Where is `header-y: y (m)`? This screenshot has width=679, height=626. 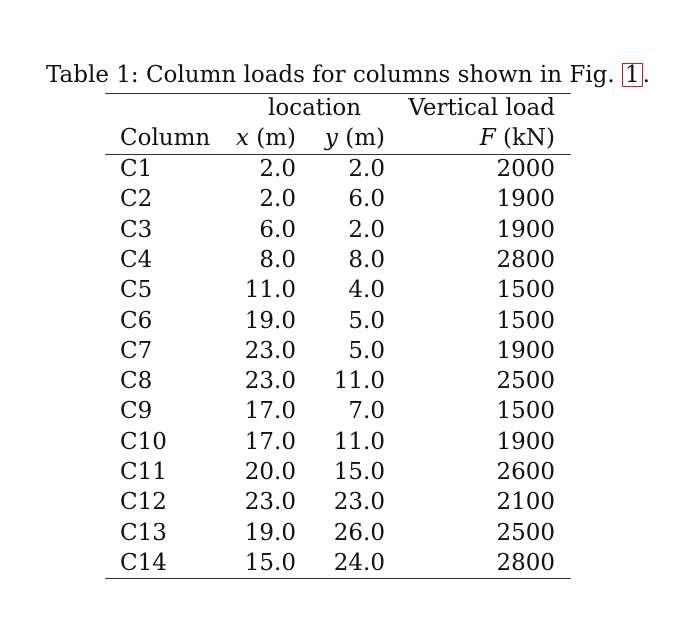 header-y: y (m) is located at coordinates (355, 138).